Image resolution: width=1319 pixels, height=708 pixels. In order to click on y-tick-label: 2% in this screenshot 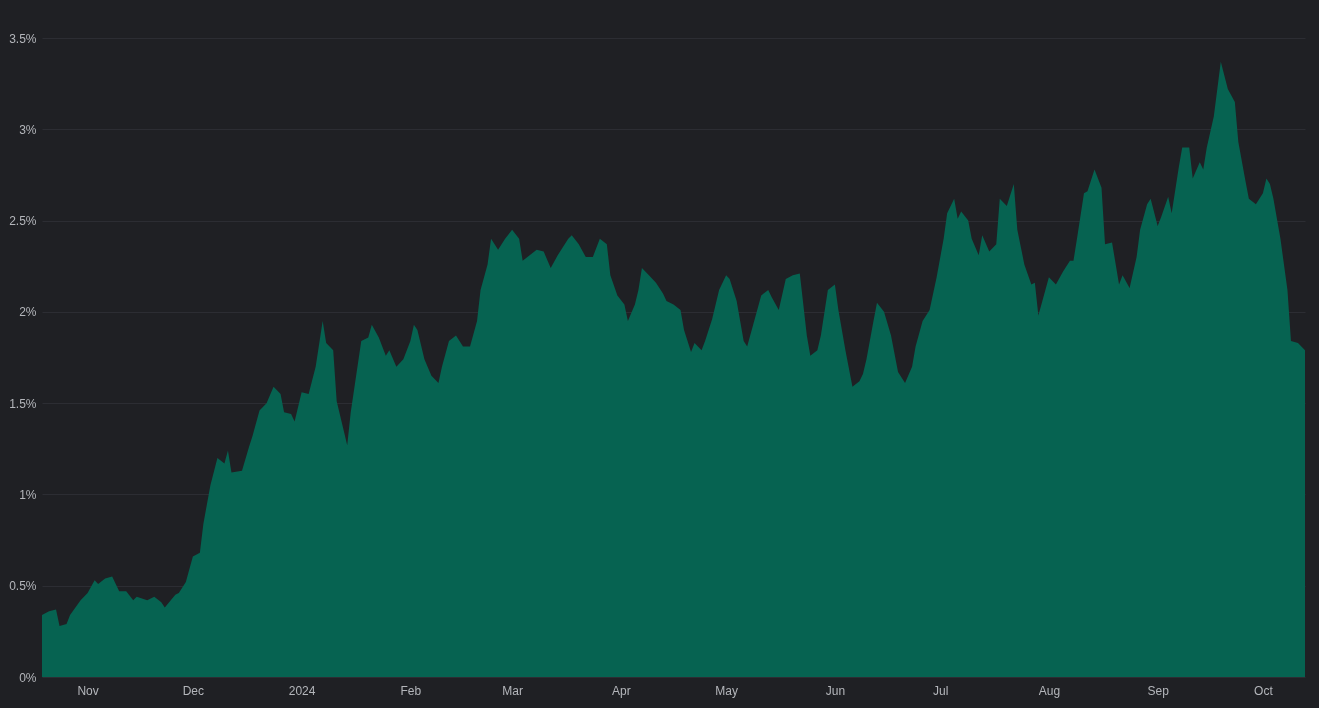, I will do `click(28, 312)`.